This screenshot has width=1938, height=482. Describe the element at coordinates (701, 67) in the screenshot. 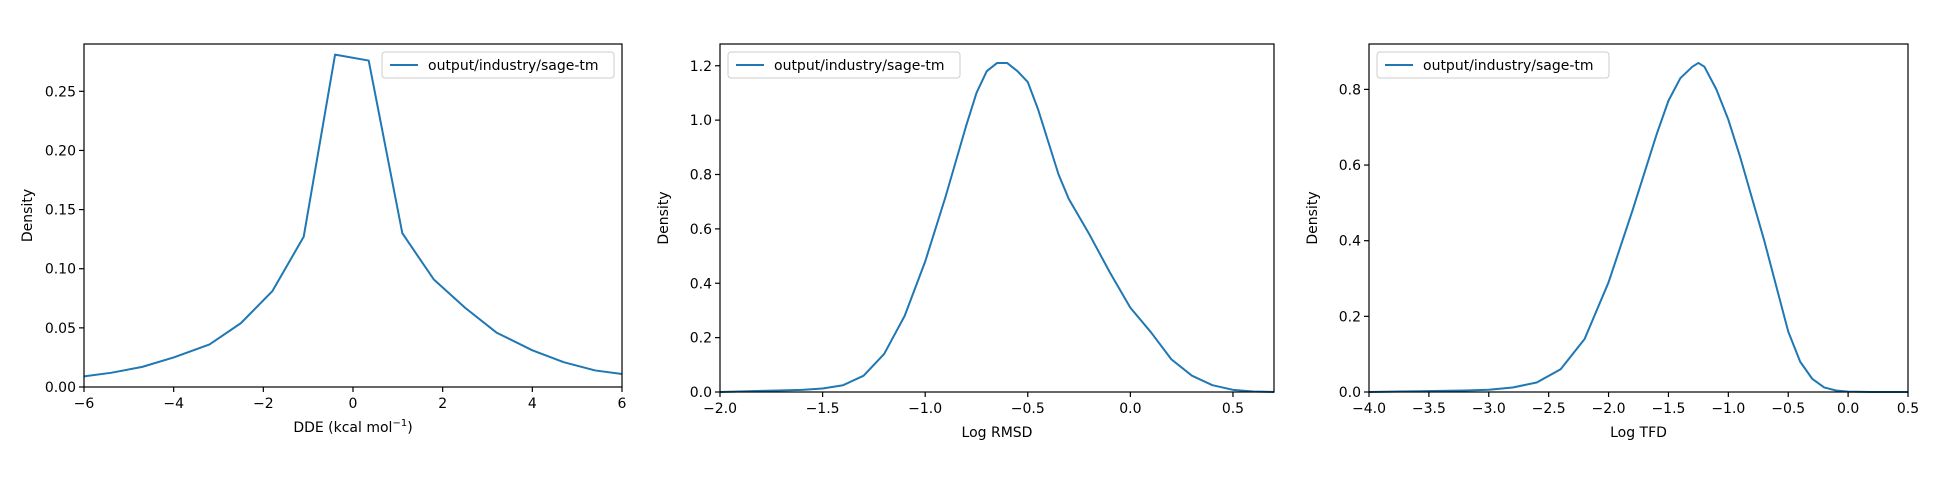

I see `y-tick-label: 1.2` at that location.